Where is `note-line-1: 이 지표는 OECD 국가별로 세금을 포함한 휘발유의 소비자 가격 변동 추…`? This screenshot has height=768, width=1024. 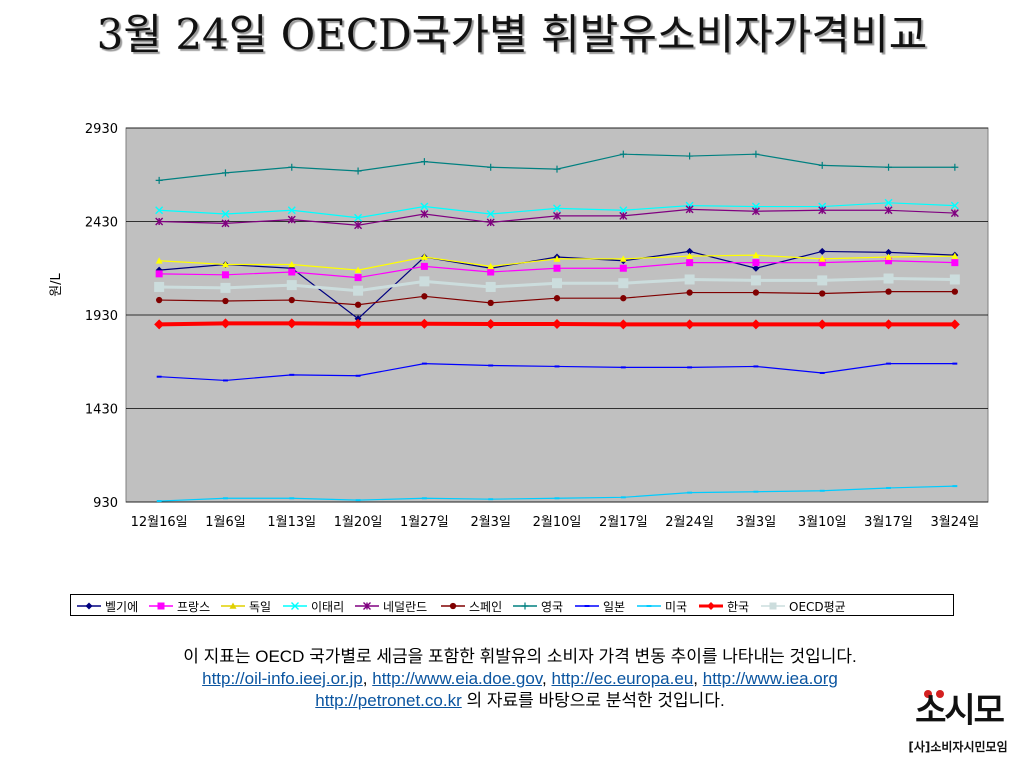
note-line-1: 이 지표는 OECD 국가별로 세금을 포함한 휘발유의 소비자 가격 변동 추… is located at coordinates (520, 656).